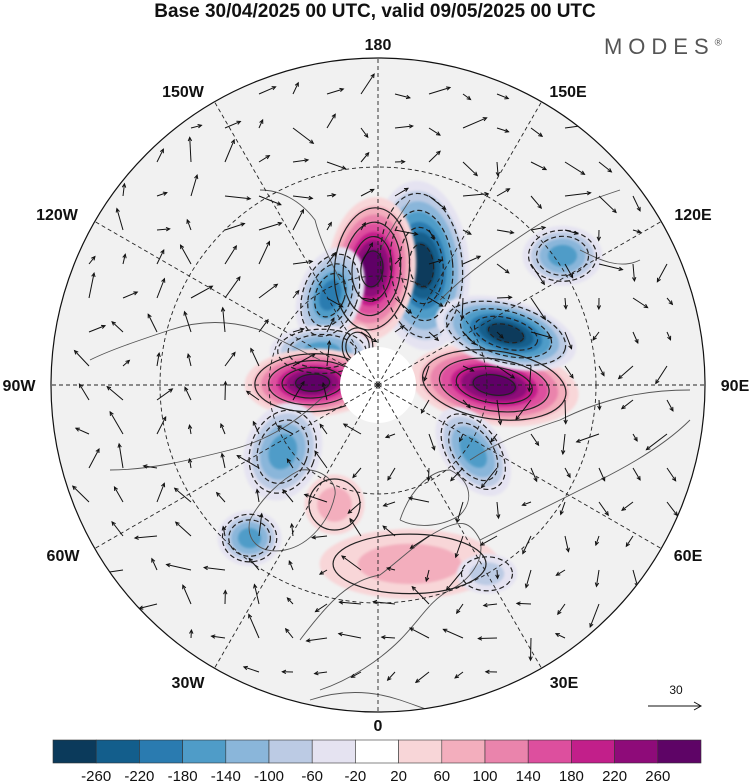  I want to click on anomaly-atlantic-low-contours, so click(249, 538).